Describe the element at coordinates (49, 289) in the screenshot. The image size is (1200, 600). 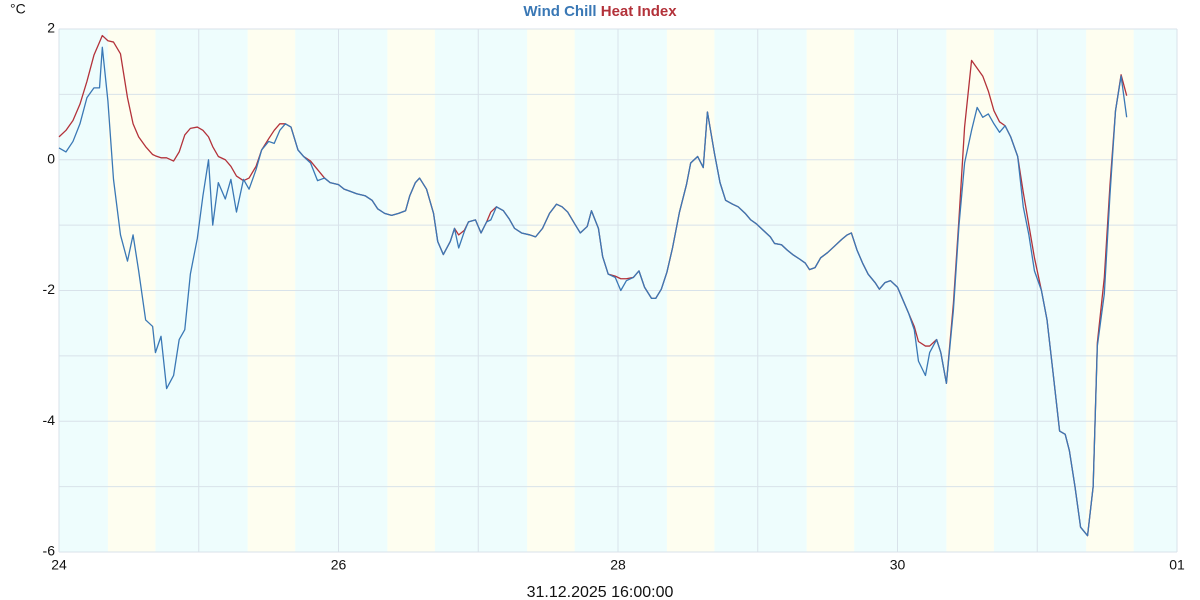
I see `y-tick-label: -2` at that location.